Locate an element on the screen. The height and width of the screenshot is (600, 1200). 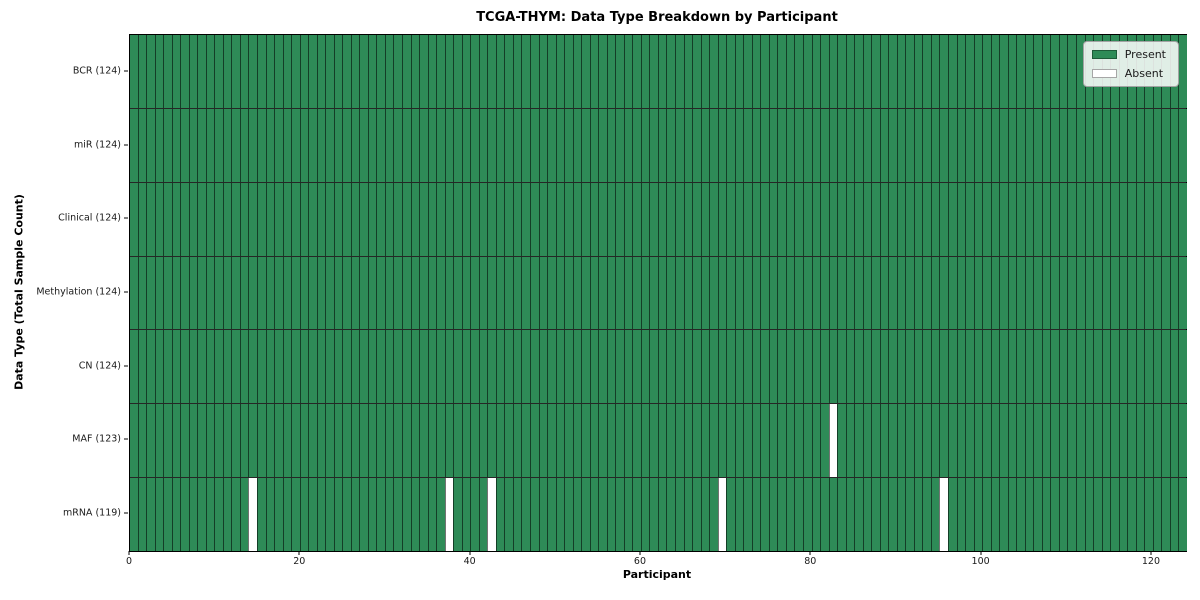
x-tick-label: 100 is located at coordinates (980, 561).